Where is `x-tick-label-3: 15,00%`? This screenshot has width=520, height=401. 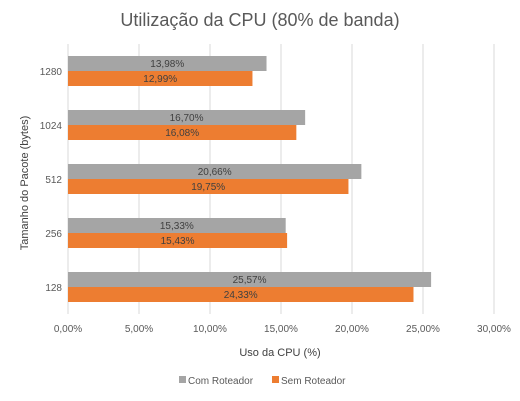 x-tick-label-3: 15,00% is located at coordinates (281, 329).